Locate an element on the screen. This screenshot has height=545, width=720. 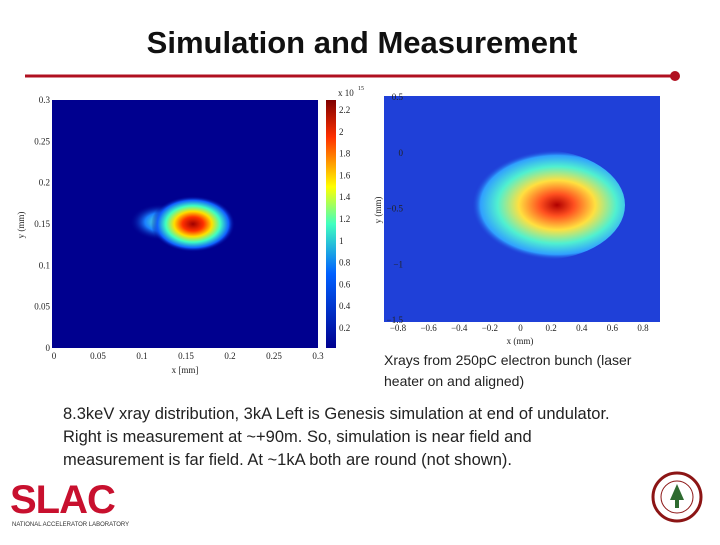
x-tick-label: 0.3 is located at coordinates (318, 356).